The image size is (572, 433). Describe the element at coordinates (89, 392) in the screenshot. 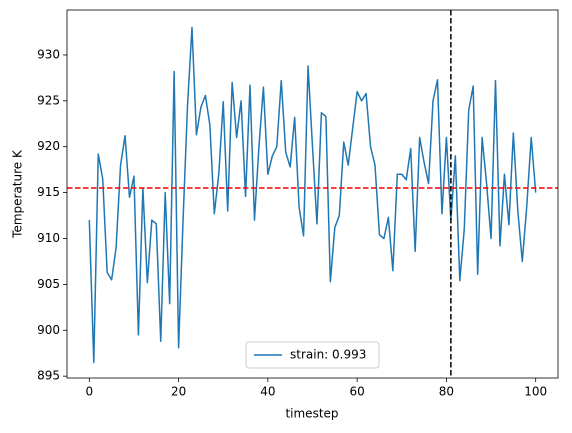

I see `x-tick-label: 0` at that location.